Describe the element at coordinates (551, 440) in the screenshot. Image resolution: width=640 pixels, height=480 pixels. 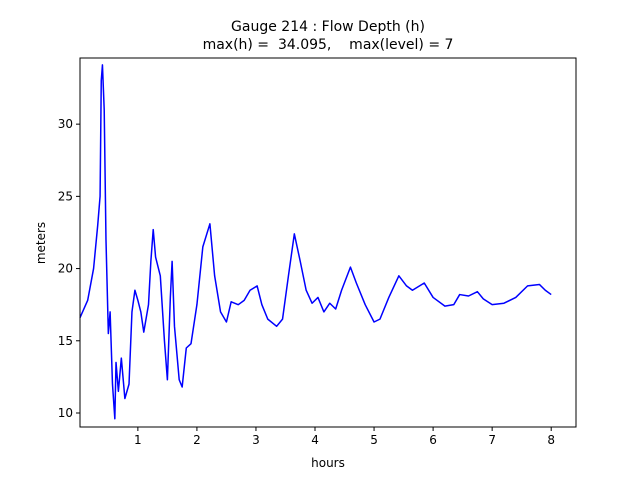
I see `x-tick-label: 8` at that location.